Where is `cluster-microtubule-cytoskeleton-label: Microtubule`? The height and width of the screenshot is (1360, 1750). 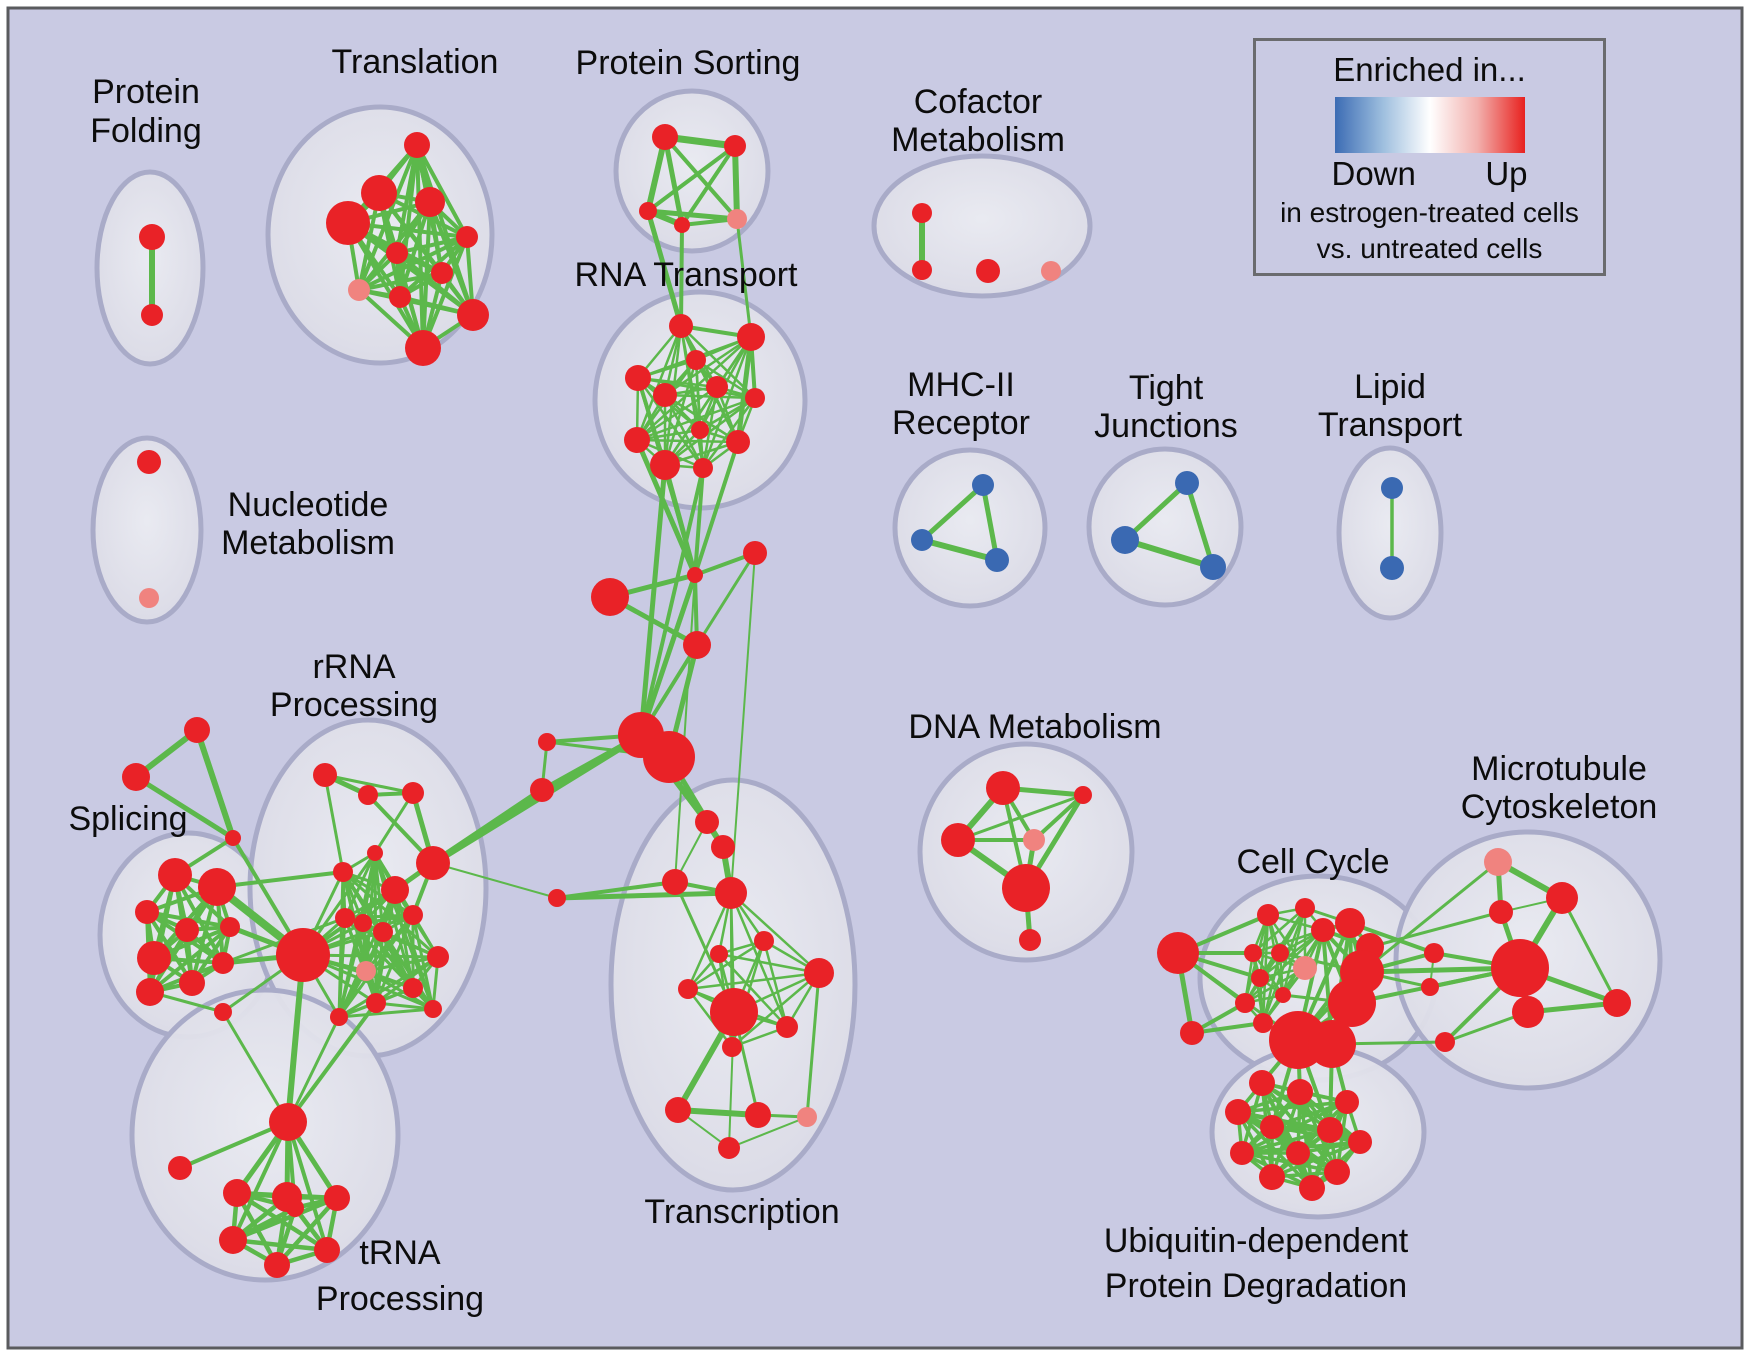
cluster-microtubule-cytoskeleton-label: Microtubule is located at coordinates (1559, 769).